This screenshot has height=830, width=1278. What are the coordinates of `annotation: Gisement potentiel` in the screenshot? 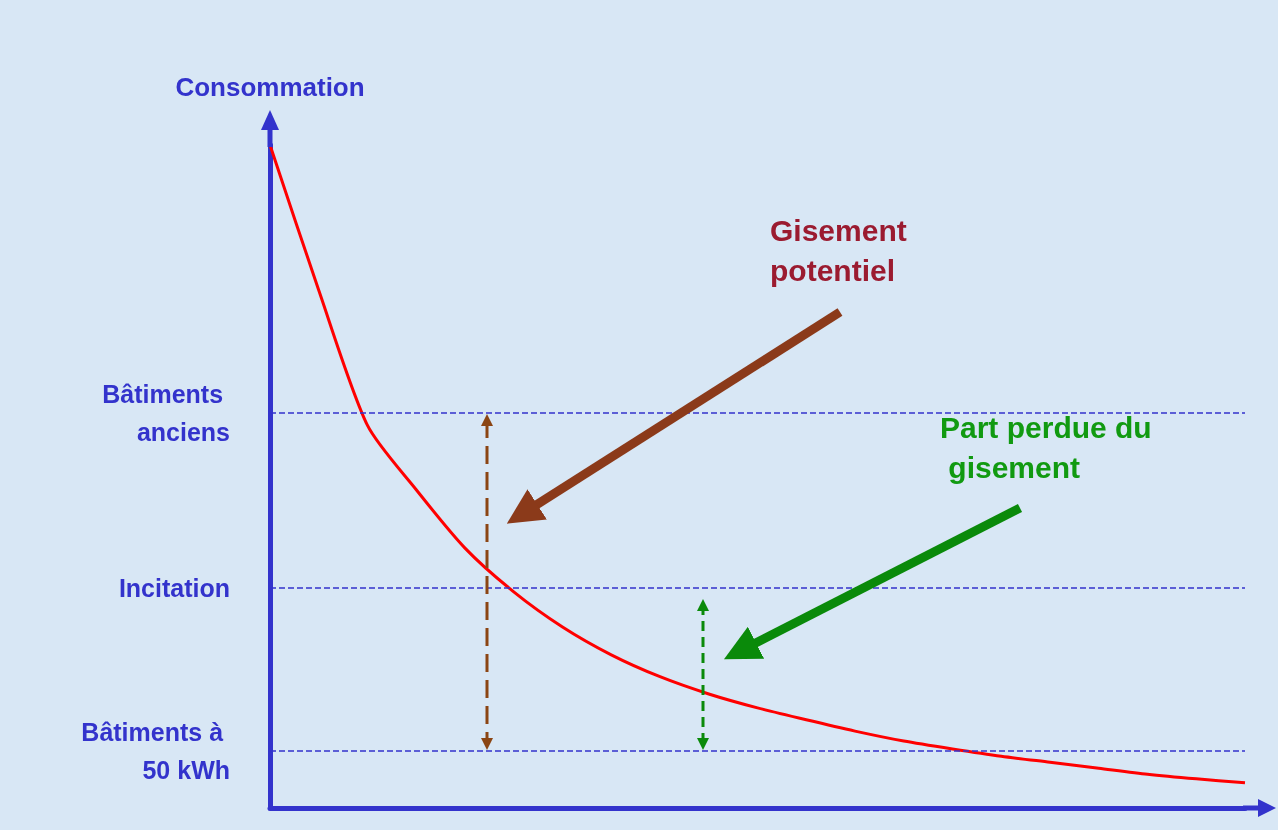 It's located at (843, 250).